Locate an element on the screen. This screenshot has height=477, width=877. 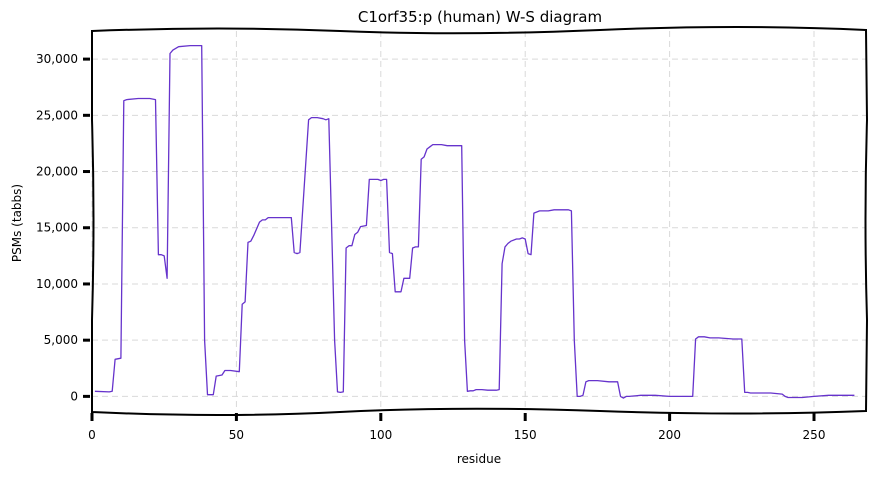
y-axis-label: PSMs (tabbs) is located at coordinates (17, 223).